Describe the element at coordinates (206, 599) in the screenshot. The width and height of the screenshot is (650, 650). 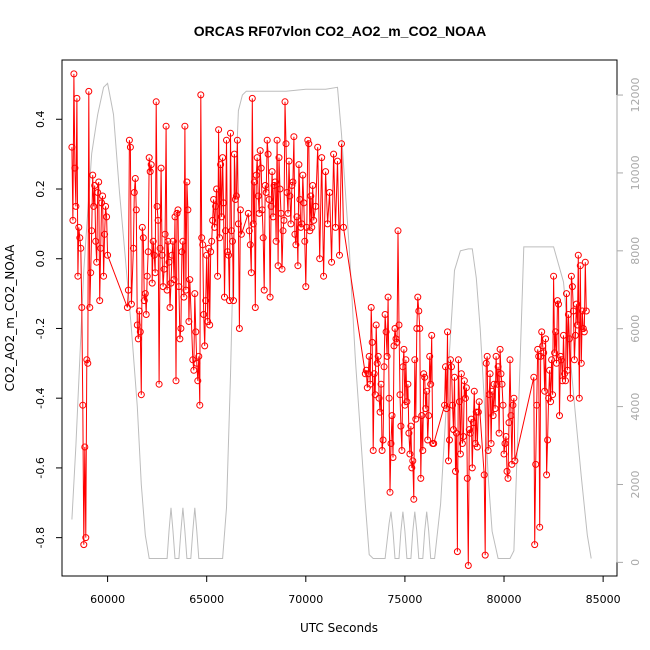
I see `x-tick-label: 65000` at that location.